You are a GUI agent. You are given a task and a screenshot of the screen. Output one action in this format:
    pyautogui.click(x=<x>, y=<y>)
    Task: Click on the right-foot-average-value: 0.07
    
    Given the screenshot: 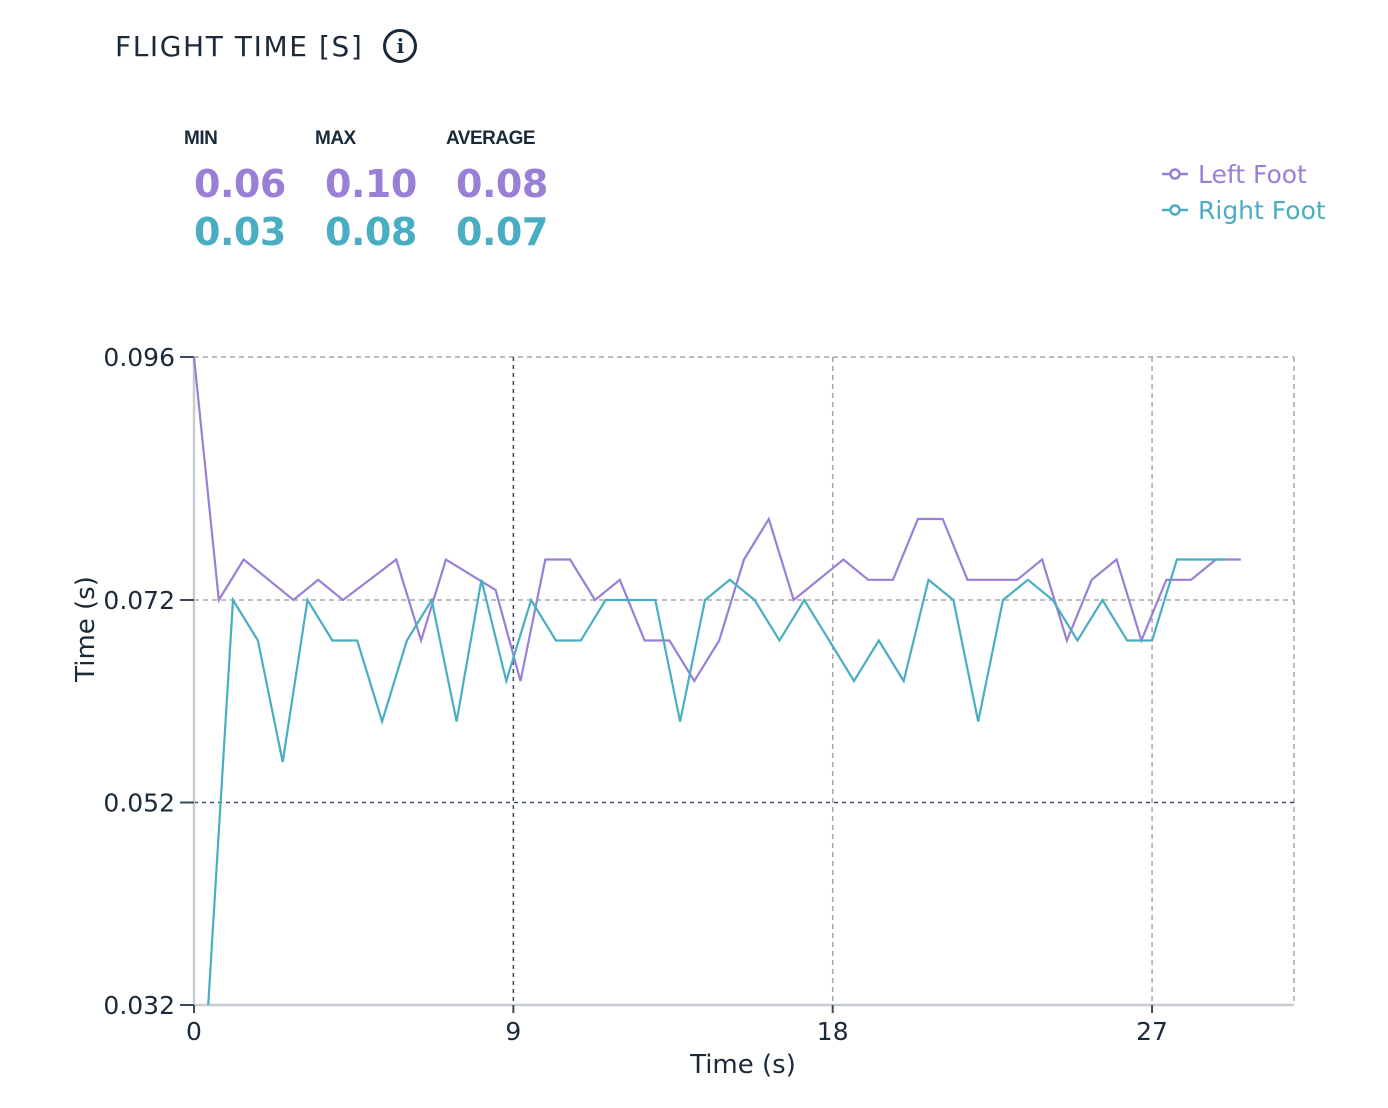 What is the action you would take?
    pyautogui.click(x=502, y=232)
    